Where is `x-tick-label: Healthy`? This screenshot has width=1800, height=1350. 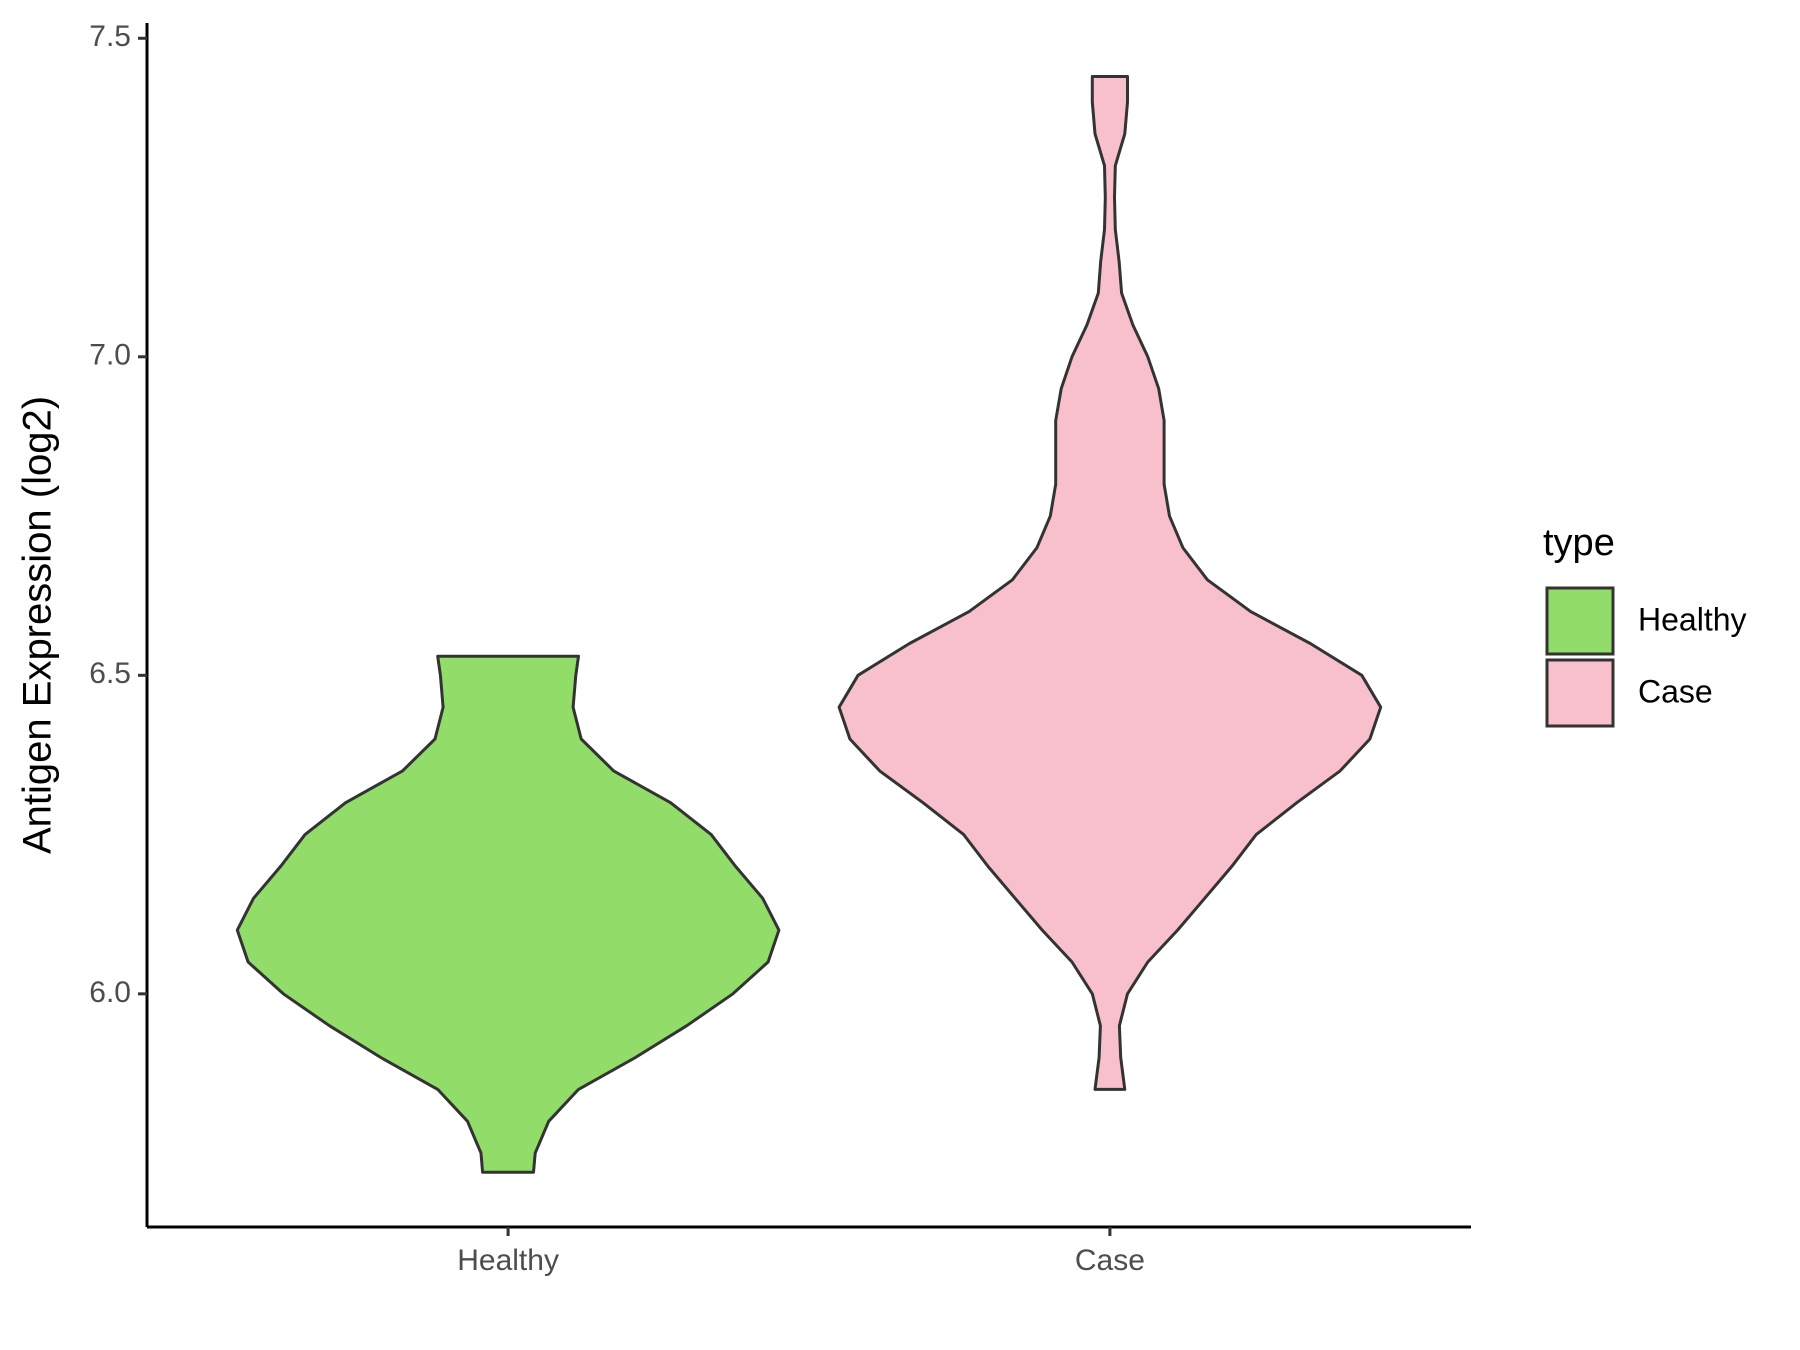
x-tick-label: Healthy is located at coordinates (508, 1260).